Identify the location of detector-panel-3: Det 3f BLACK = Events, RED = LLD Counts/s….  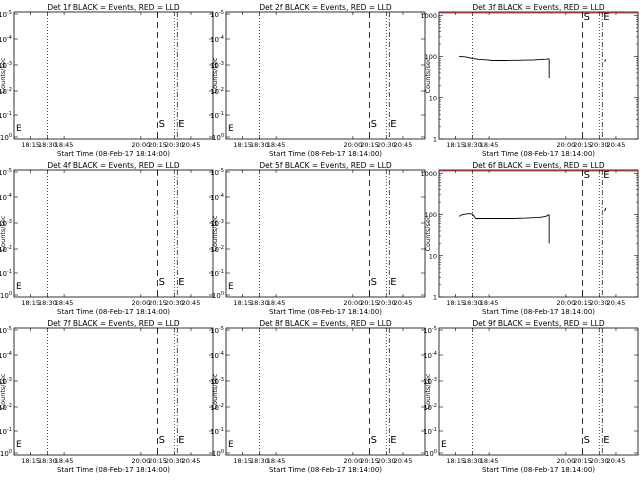
(529, 80).